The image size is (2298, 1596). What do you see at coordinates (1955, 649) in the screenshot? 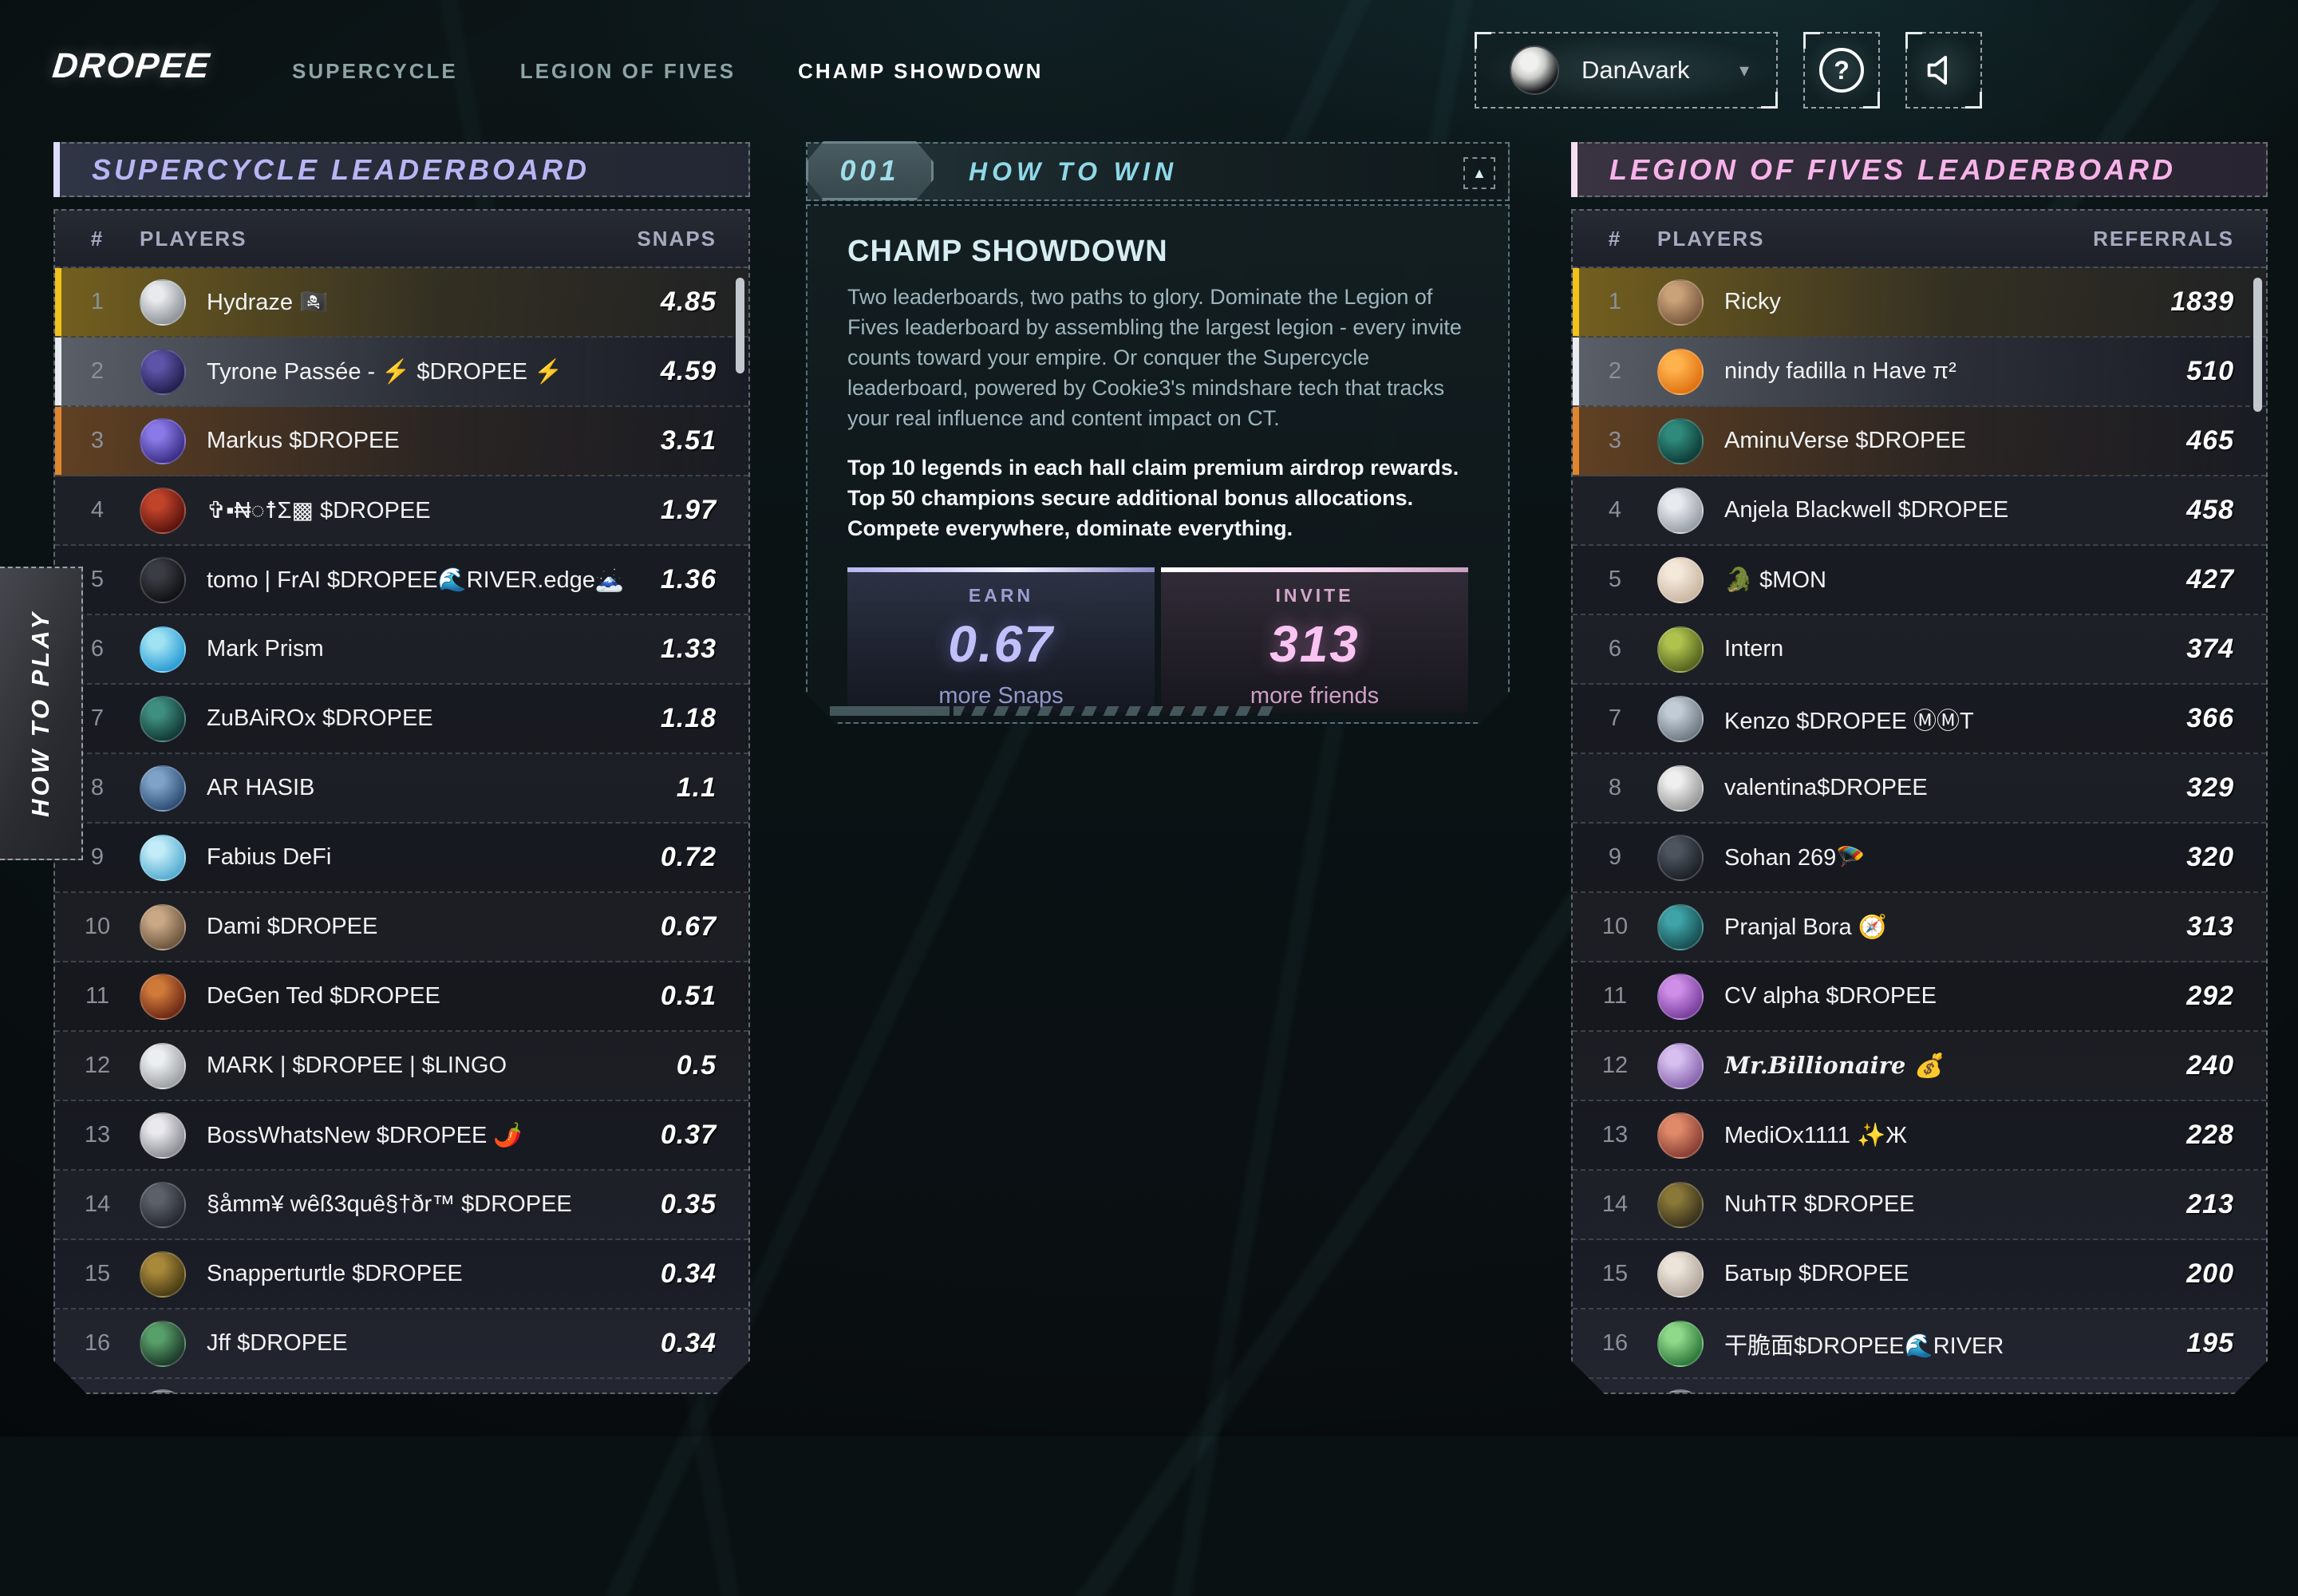
I see `player-name: Intern` at bounding box center [1955, 649].